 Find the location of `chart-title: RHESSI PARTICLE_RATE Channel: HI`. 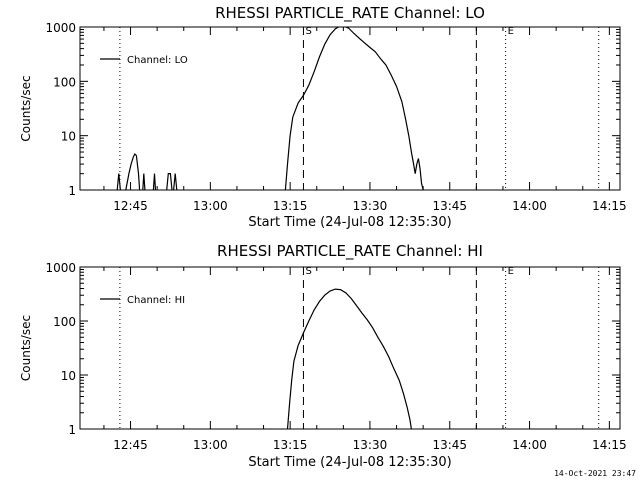

chart-title: RHESSI PARTICLE_RATE Channel: HI is located at coordinates (350, 251).